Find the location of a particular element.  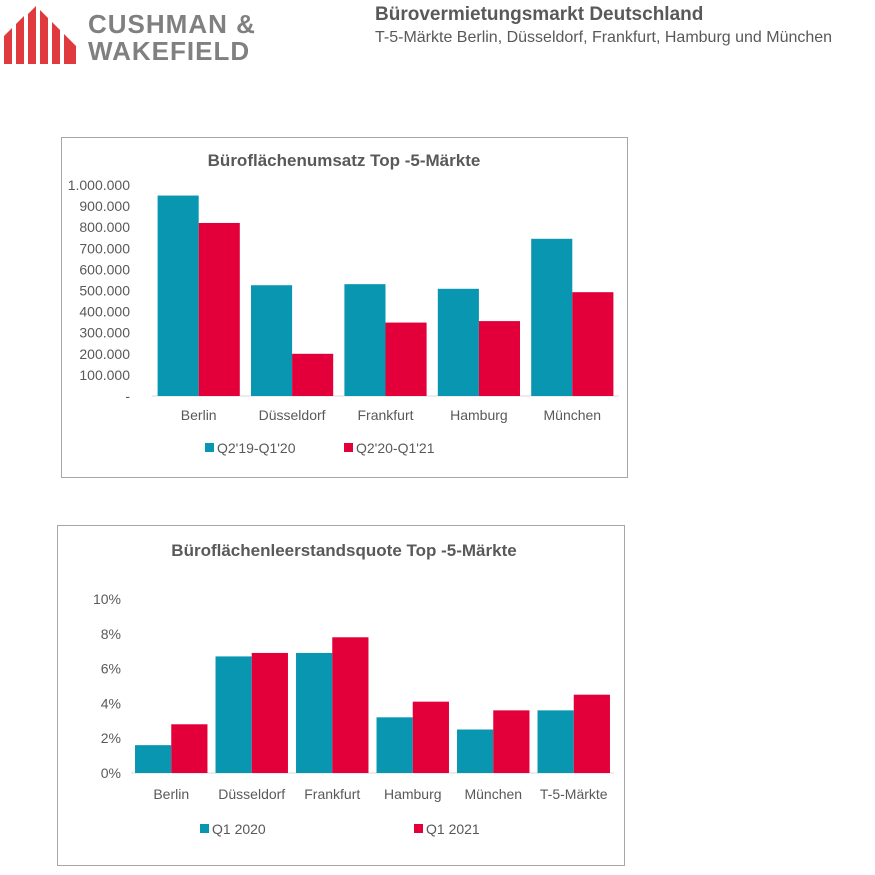

chart2-legend-label: Q1 2021 is located at coordinates (453, 829).